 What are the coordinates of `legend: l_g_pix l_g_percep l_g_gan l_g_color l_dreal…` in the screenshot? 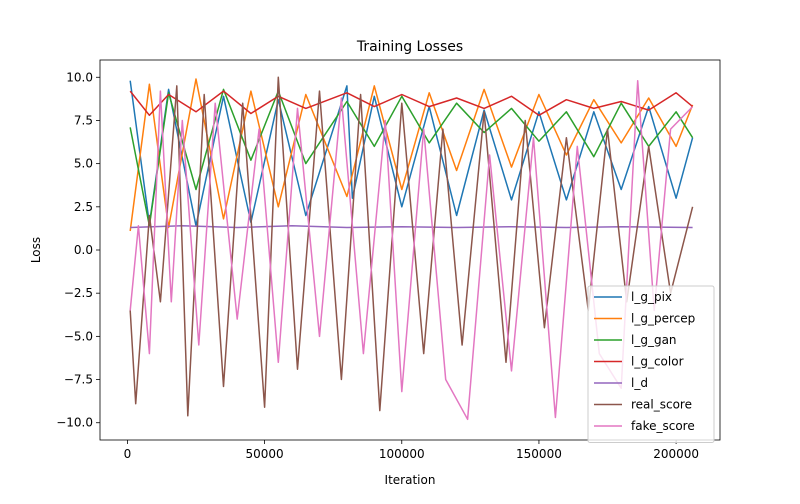 It's located at (651, 364).